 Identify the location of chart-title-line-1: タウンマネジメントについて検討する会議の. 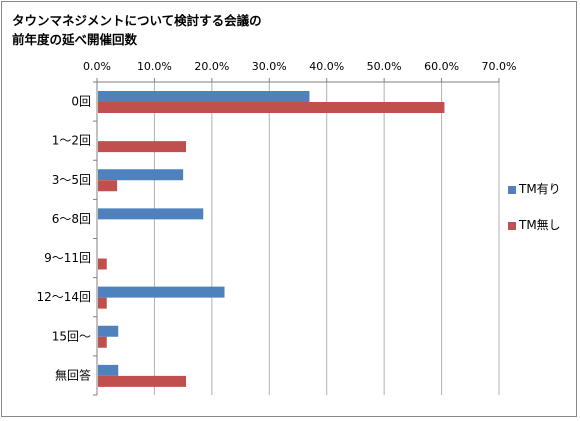
(137, 20).